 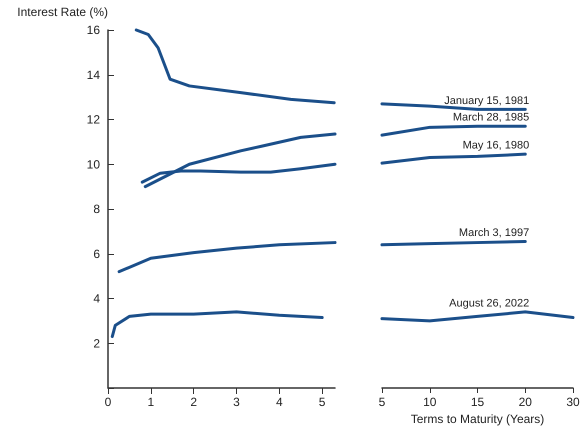 I want to click on x-tick-label: 30, so click(x=573, y=402).